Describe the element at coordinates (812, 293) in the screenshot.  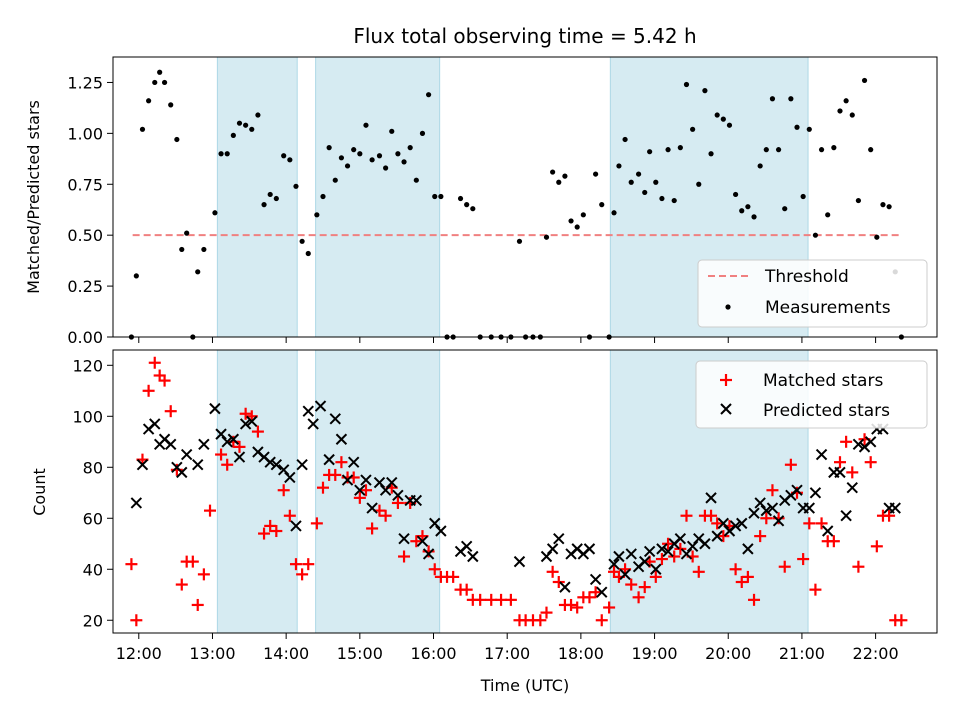
I see `ratio-legend-box` at that location.